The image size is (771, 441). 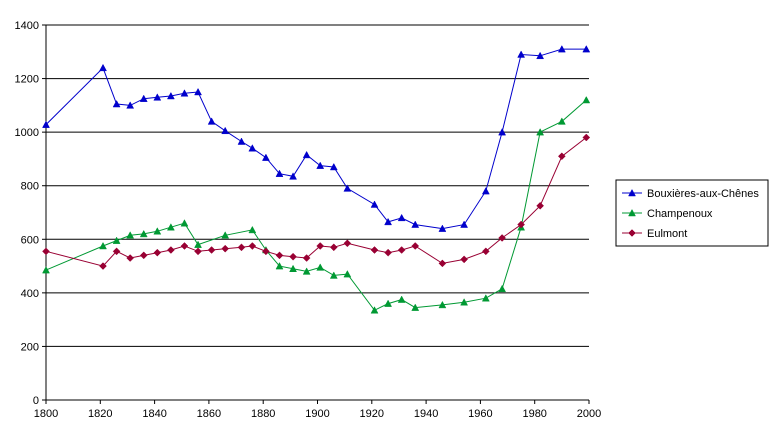 What do you see at coordinates (680, 214) in the screenshot?
I see `legend-label: Champenoux` at bounding box center [680, 214].